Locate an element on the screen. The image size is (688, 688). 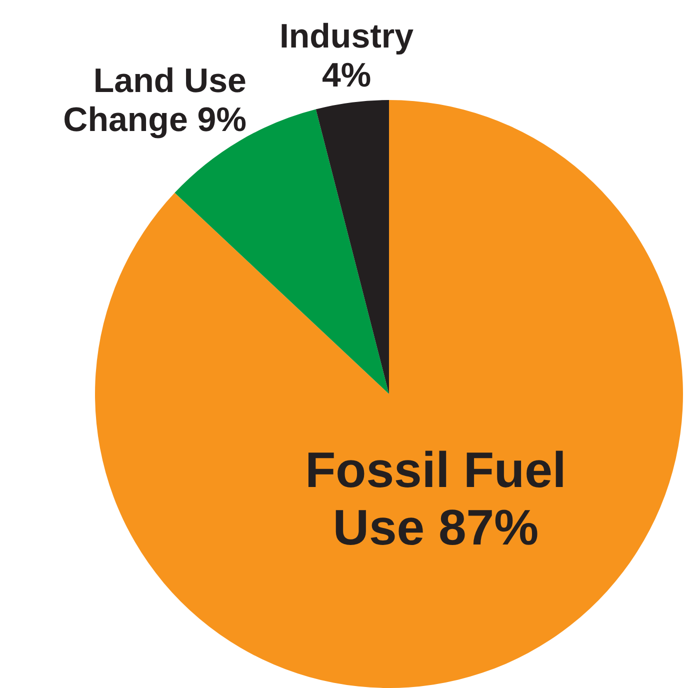
slice-label: Fossil Fuel Use 87% is located at coordinates (435, 499).